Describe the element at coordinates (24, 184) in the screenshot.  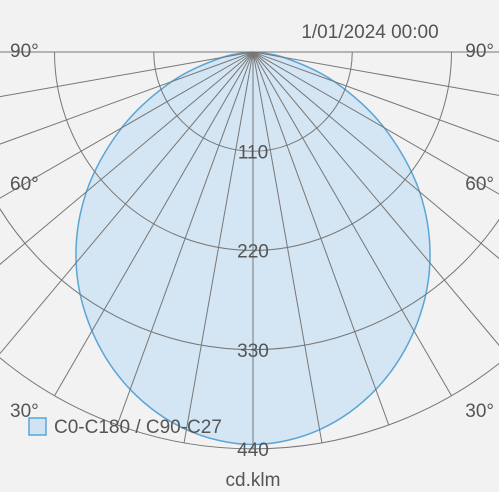
I see `angle-label-left-60: 60°` at that location.